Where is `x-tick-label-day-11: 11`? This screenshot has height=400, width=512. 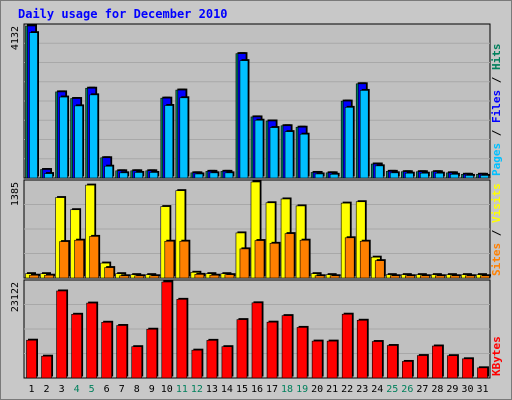
x-tick-label-day-11: 11 is located at coordinates (182, 389).